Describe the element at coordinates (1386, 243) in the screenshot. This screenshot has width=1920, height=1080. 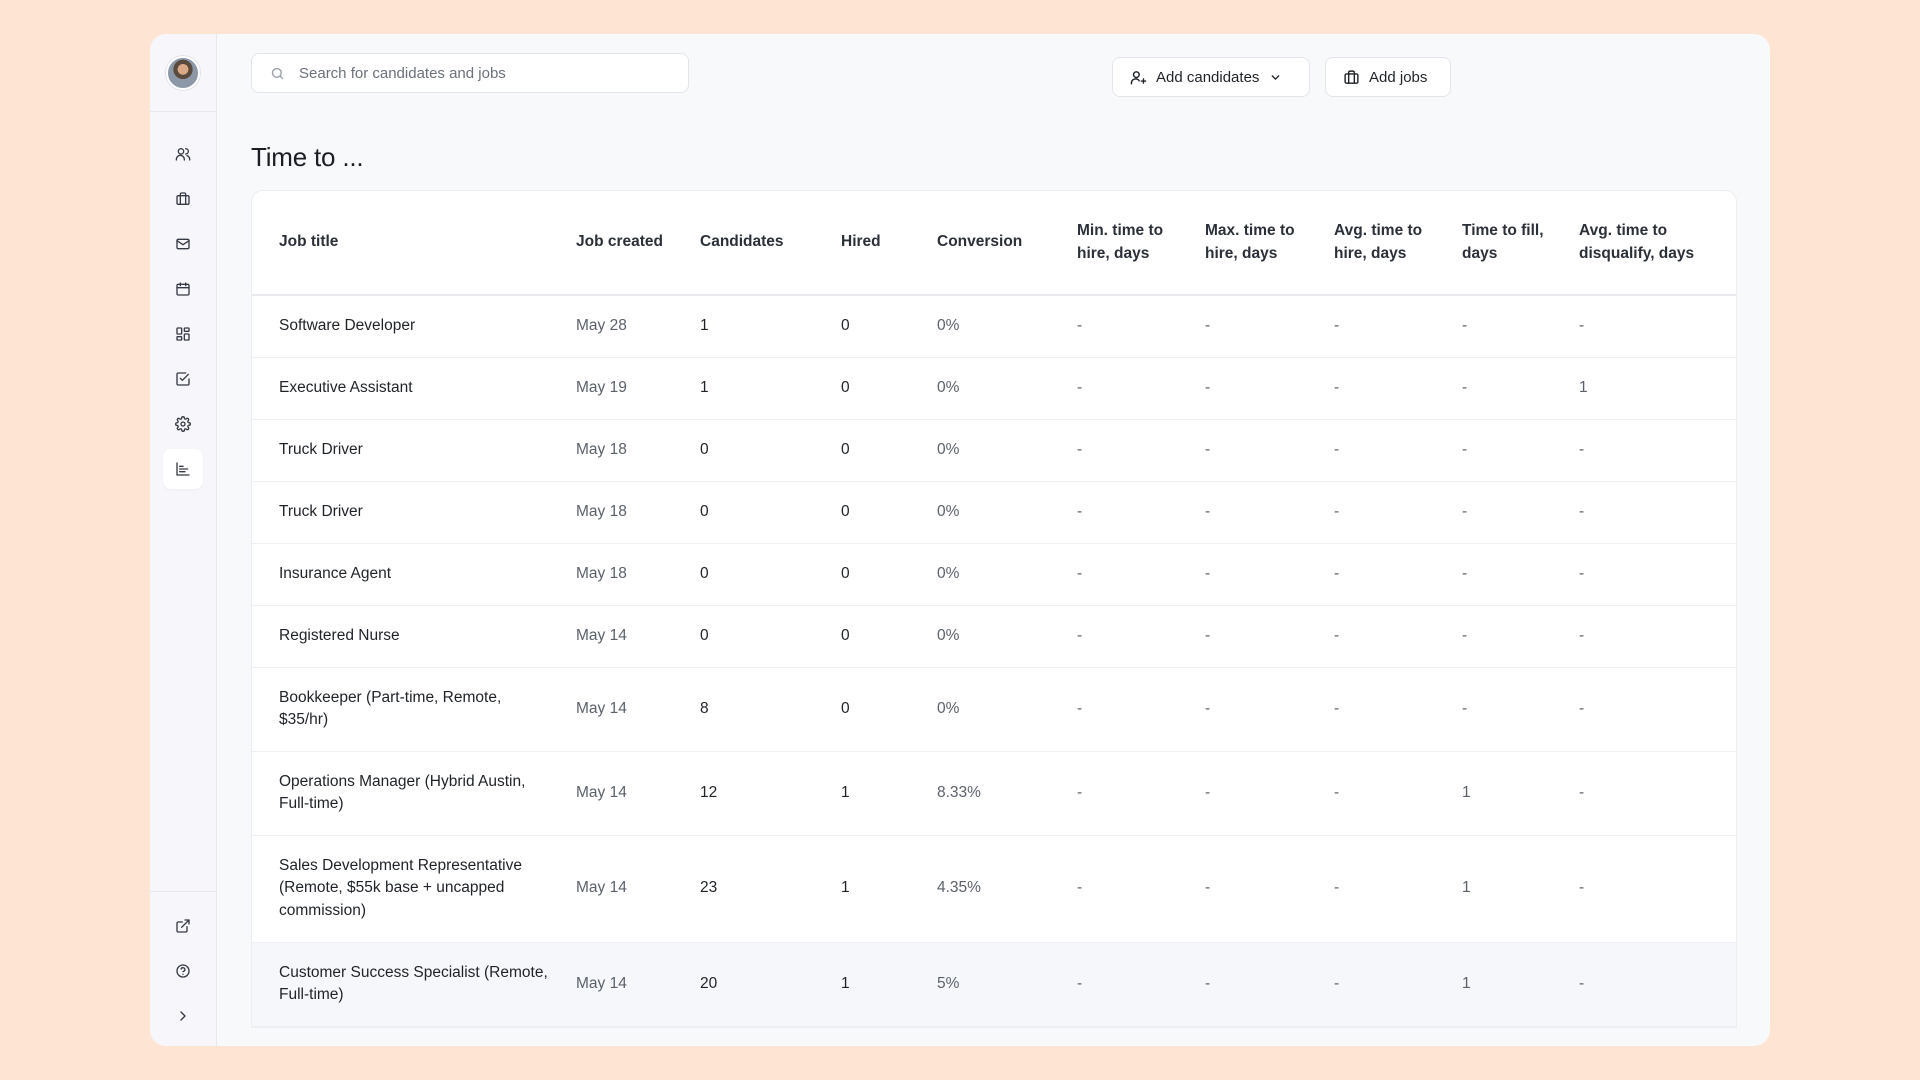
I see `column-header-avg-time-to-hire: Avg. time to hire, days` at that location.